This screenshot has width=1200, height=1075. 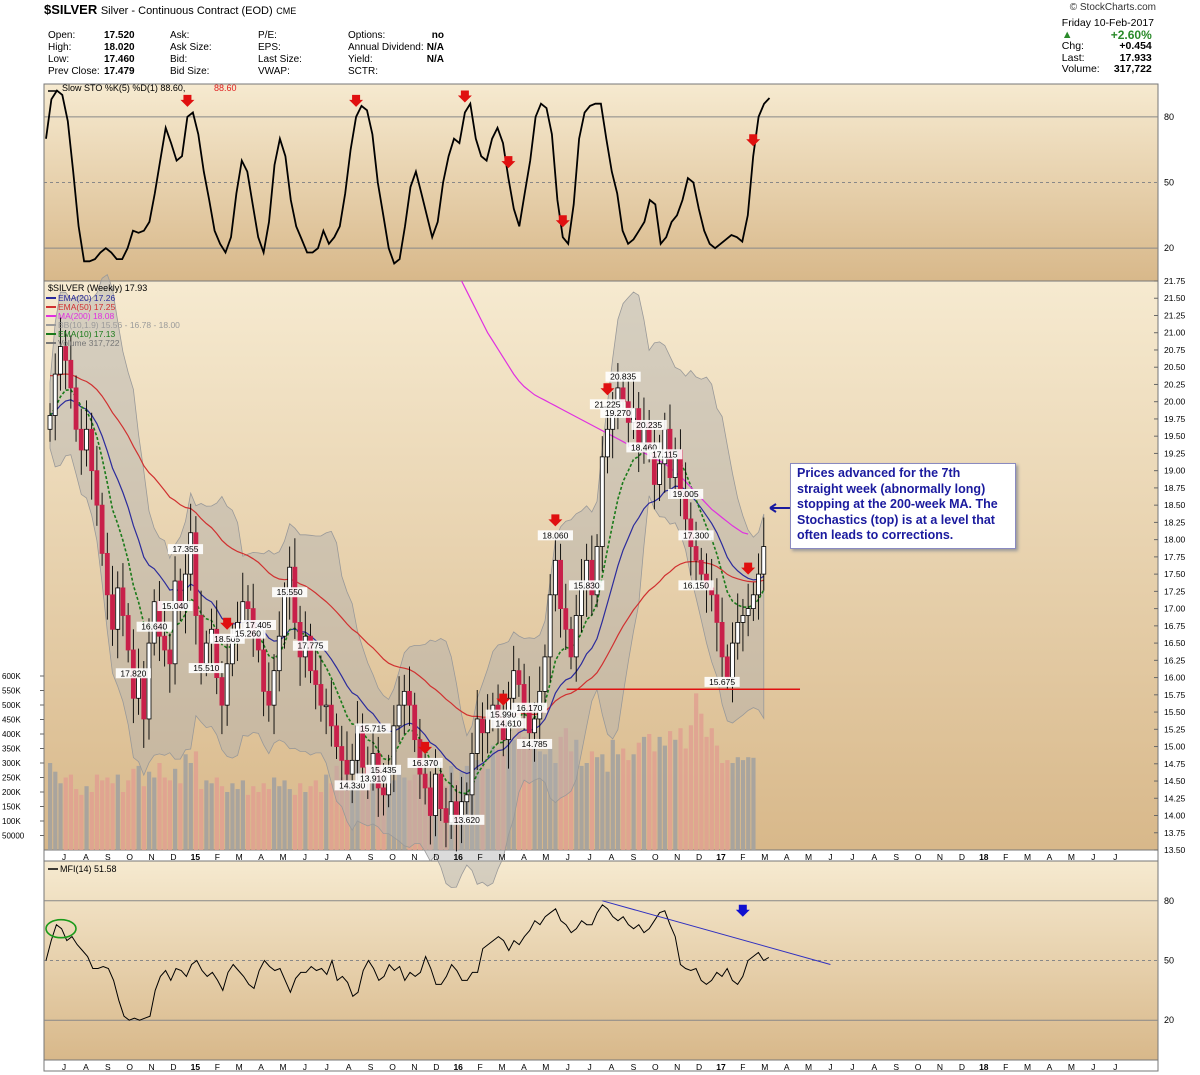 I want to click on price-label: 15.510, so click(x=206, y=668).